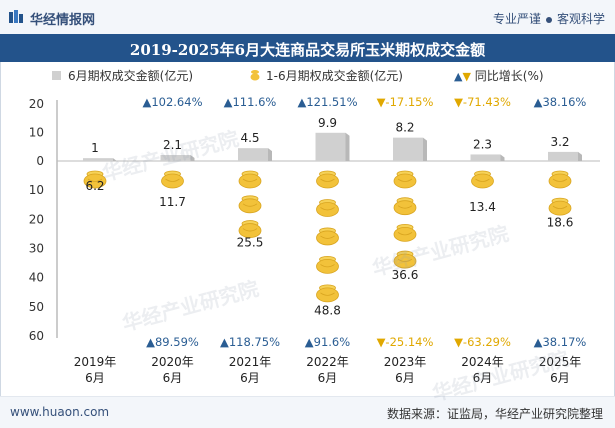 The width and height of the screenshot is (615, 428). What do you see at coordinates (250, 102) in the screenshot?
I see `growth-monthly-label: ▲111.6%` at bounding box center [250, 102].